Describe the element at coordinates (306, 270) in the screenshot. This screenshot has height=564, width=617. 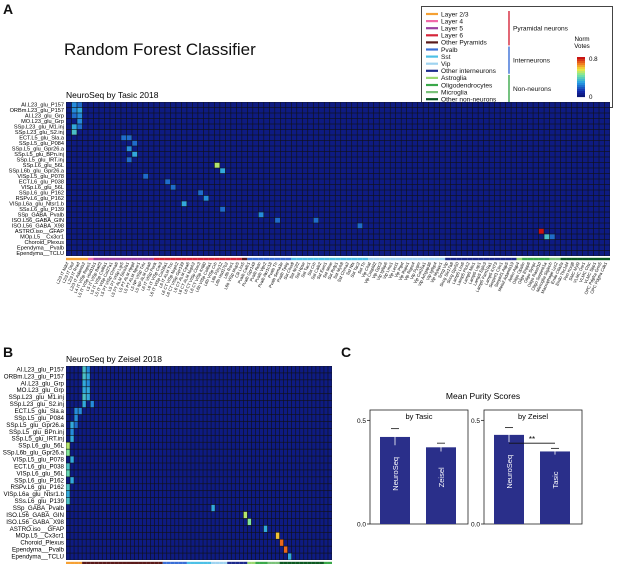
I see `tasic-col-label: Sst Tac1` at that location.